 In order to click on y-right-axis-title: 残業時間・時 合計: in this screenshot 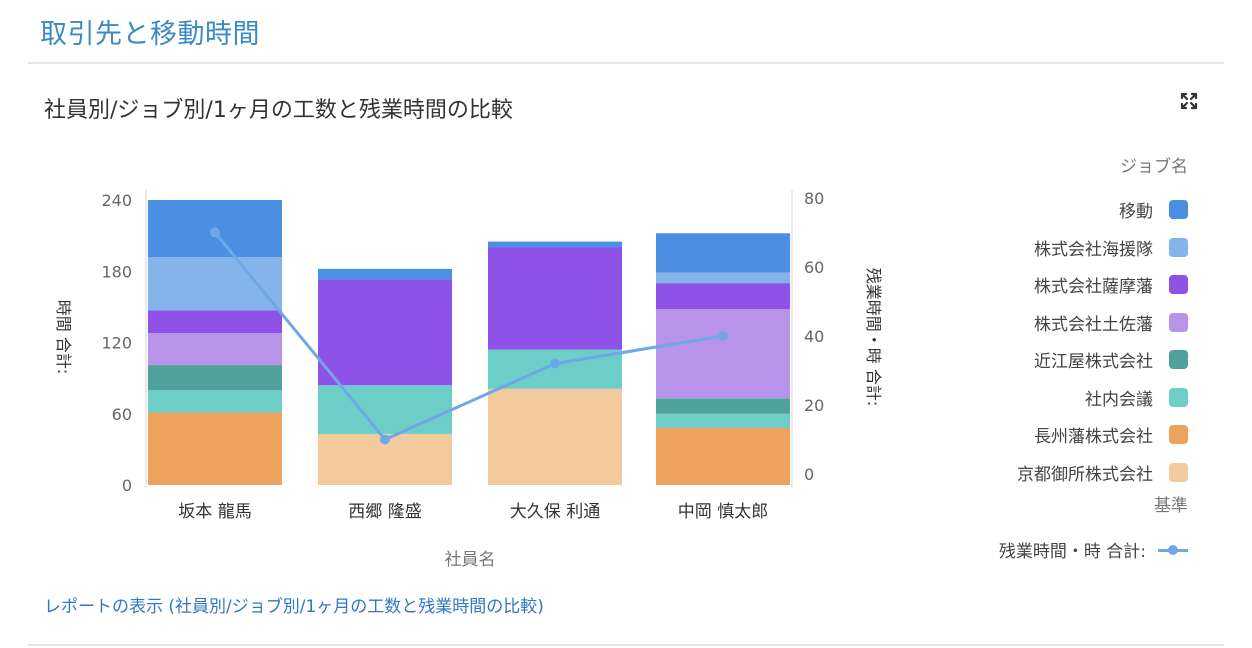, I will do `click(873, 337)`.